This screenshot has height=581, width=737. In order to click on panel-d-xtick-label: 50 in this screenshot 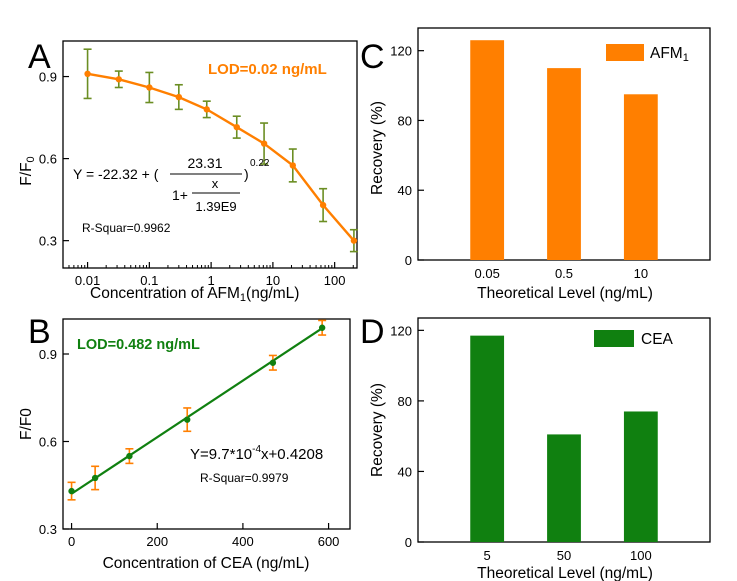, I will do `click(564, 555)`.